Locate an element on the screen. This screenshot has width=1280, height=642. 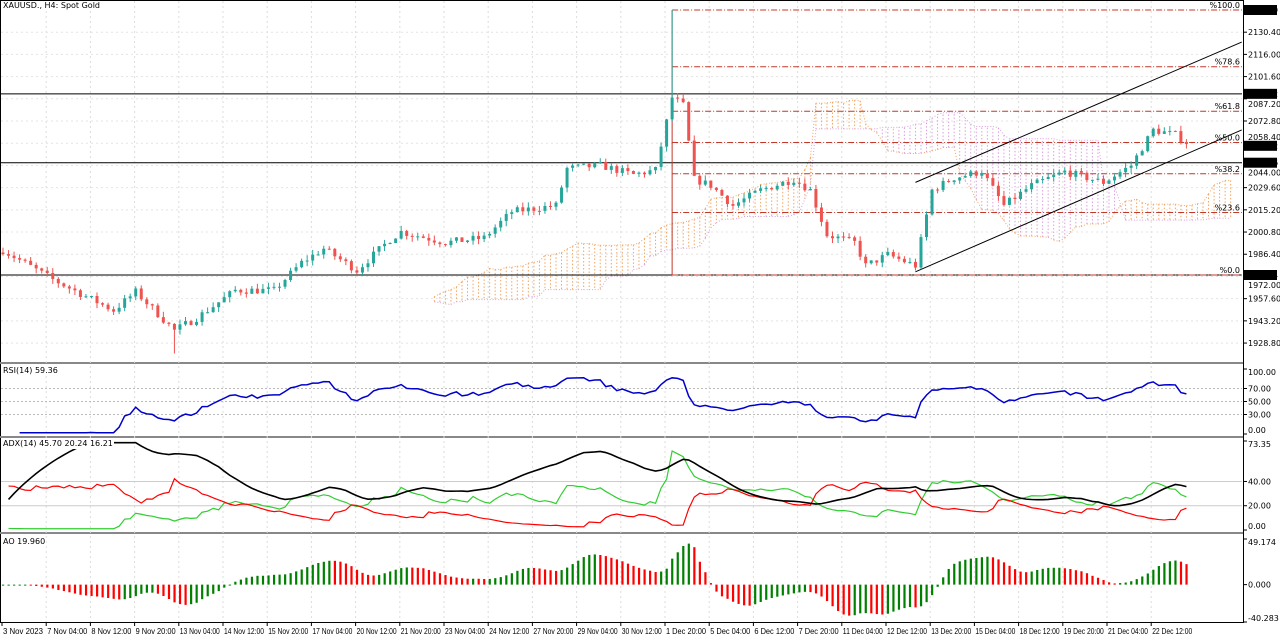
x-axis-label: 20 Nov 12:00 is located at coordinates (377, 631).